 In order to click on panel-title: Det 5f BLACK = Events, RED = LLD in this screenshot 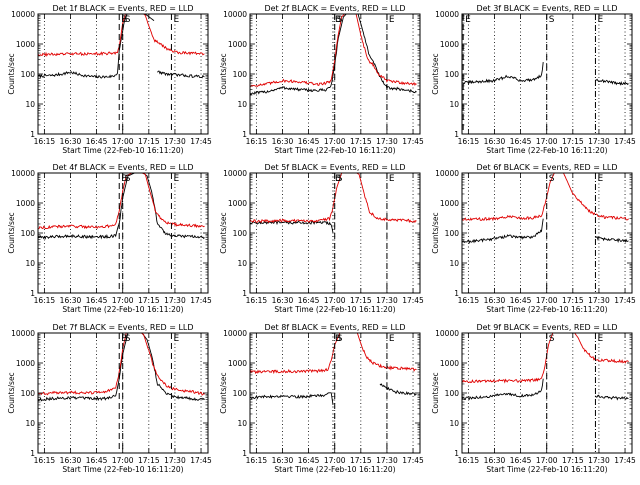, I will do `click(334, 167)`.